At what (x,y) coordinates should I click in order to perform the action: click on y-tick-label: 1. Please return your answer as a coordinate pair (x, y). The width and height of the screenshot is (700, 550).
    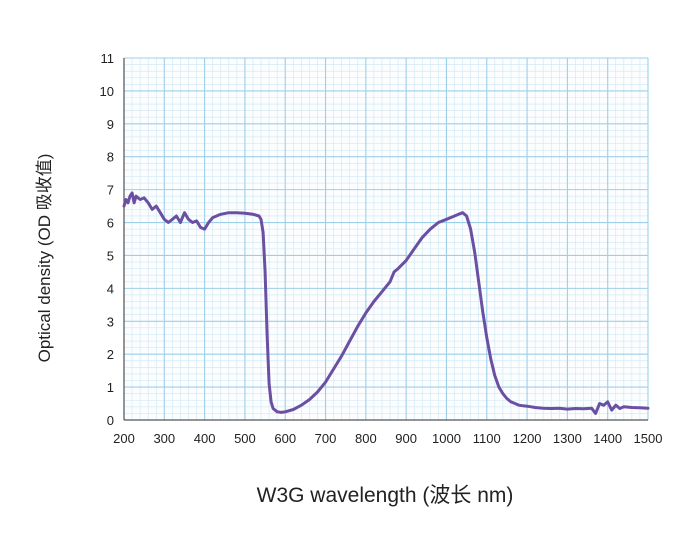
    Looking at the image, I should click on (110, 387).